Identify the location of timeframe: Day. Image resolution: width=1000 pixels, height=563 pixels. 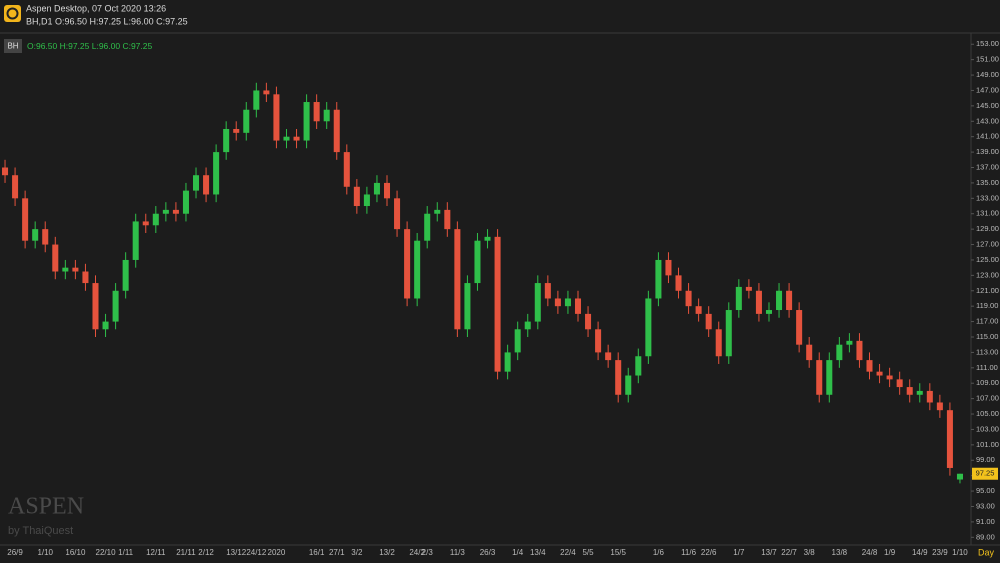
(986, 552).